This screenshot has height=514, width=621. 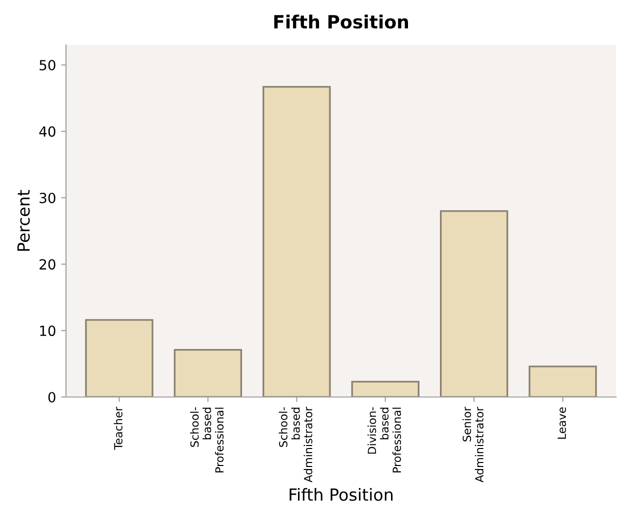 I want to click on y-tick-label: 20, so click(x=48, y=264).